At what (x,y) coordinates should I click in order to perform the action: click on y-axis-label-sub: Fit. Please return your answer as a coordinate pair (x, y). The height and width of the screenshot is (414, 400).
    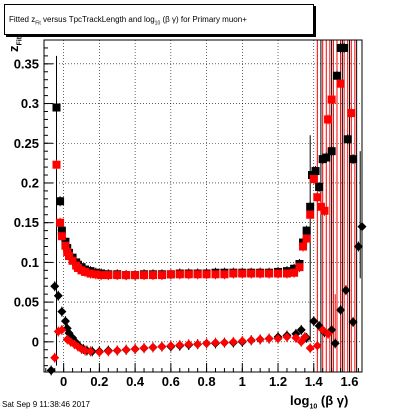
    Looking at the image, I should click on (20, 41).